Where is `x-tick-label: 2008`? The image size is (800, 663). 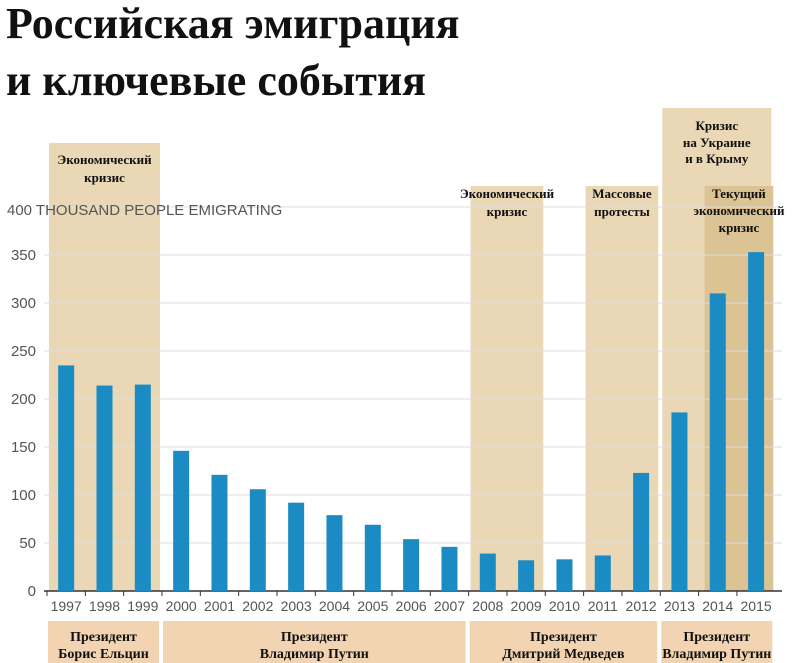
x-tick-label: 2008 is located at coordinates (487, 606).